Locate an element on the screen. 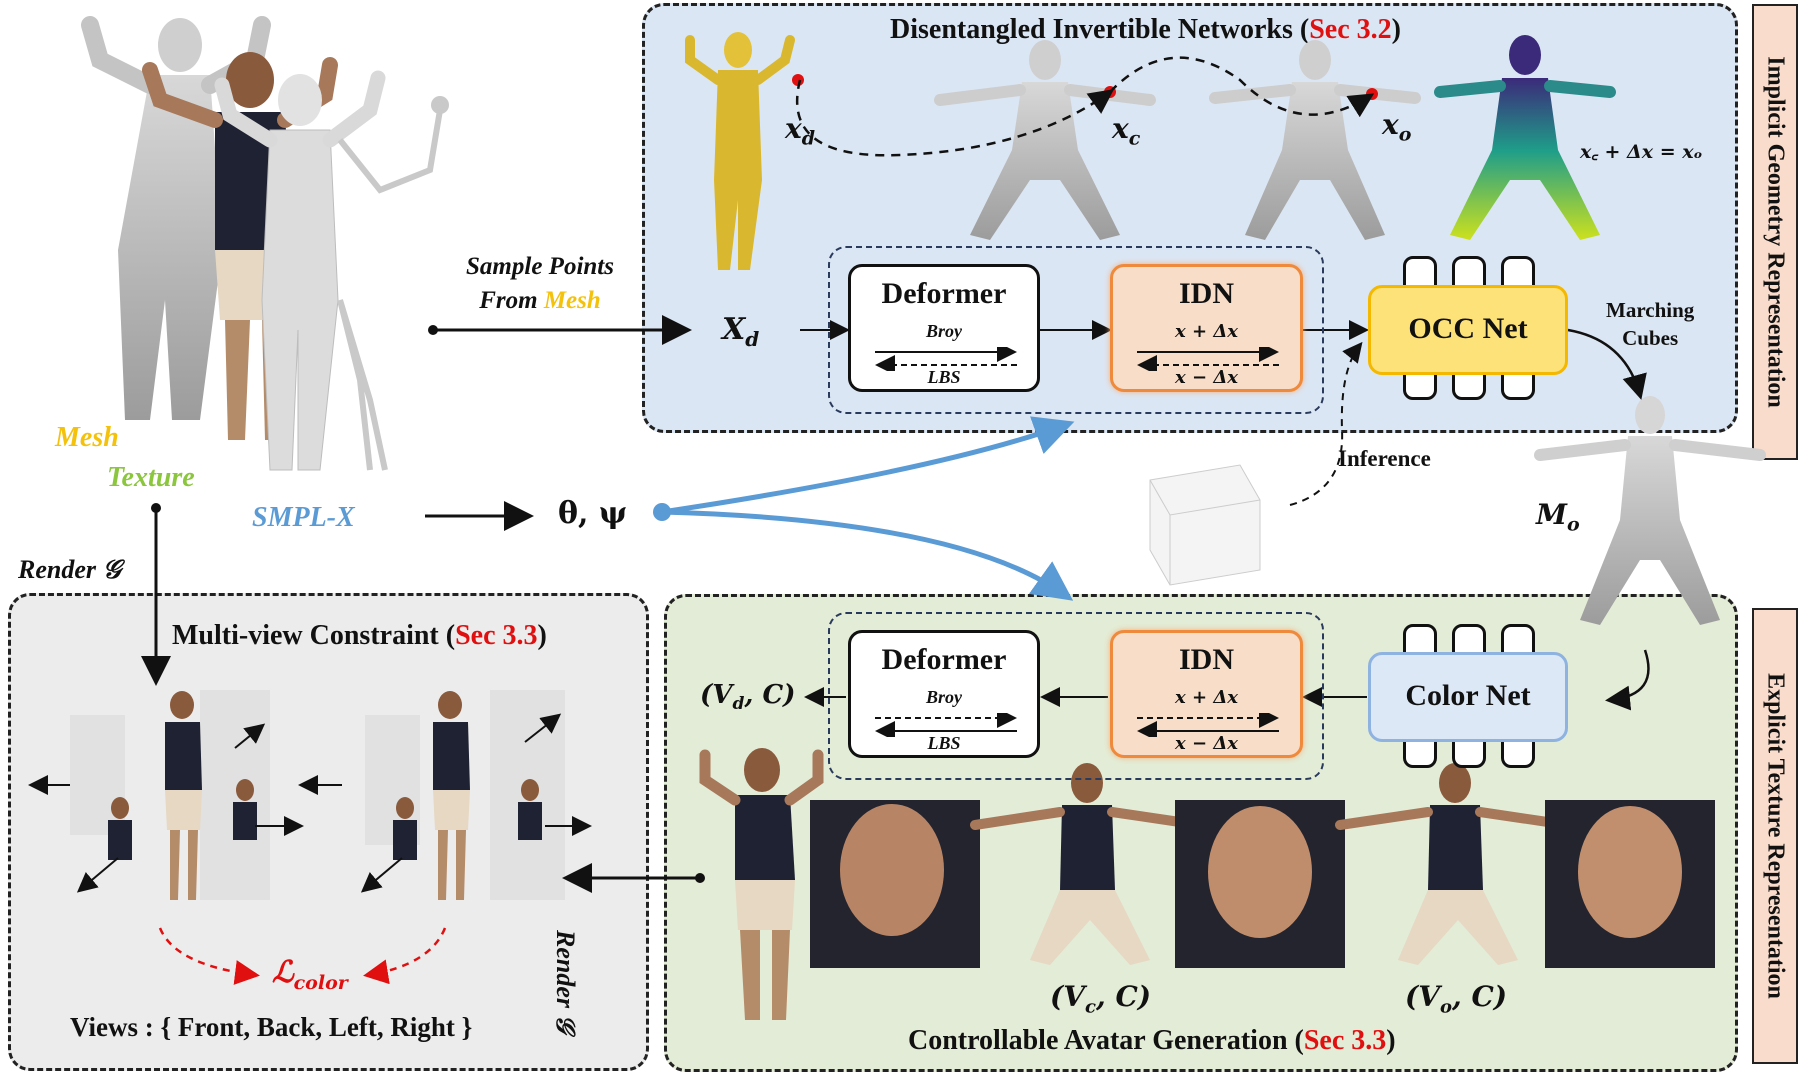  Vd-C-label: (Vd, C) is located at coordinates (748, 697).